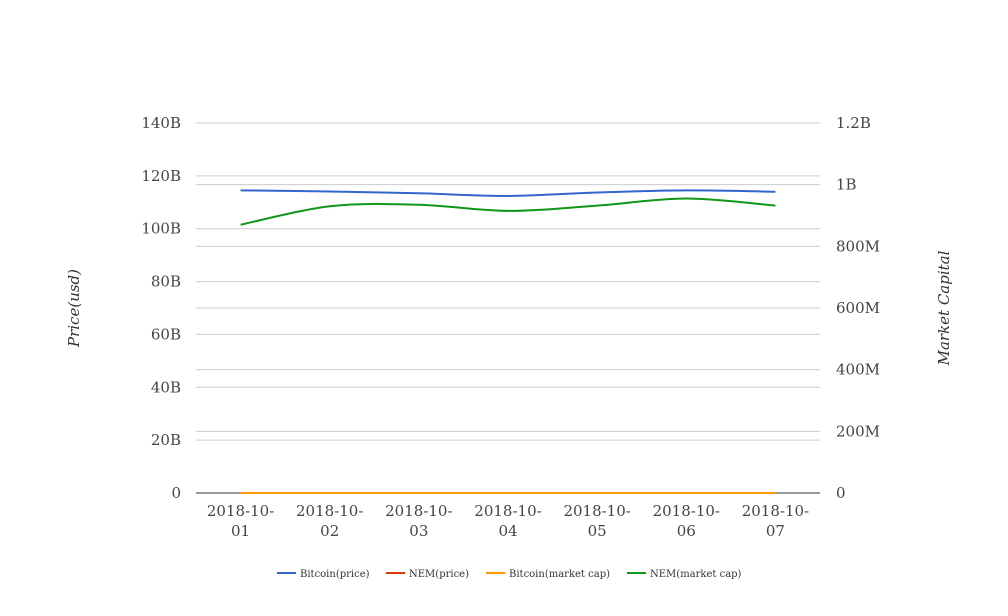 This screenshot has height=616, width=1008. I want to click on y-left-tick-label: 140B, so click(161, 123).